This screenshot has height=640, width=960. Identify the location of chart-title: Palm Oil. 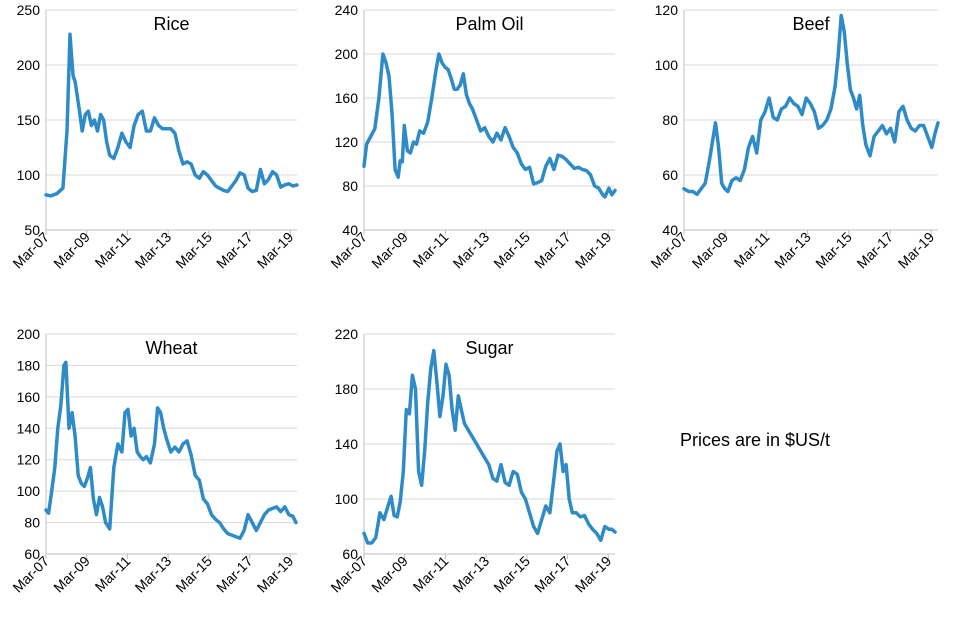
(489, 24).